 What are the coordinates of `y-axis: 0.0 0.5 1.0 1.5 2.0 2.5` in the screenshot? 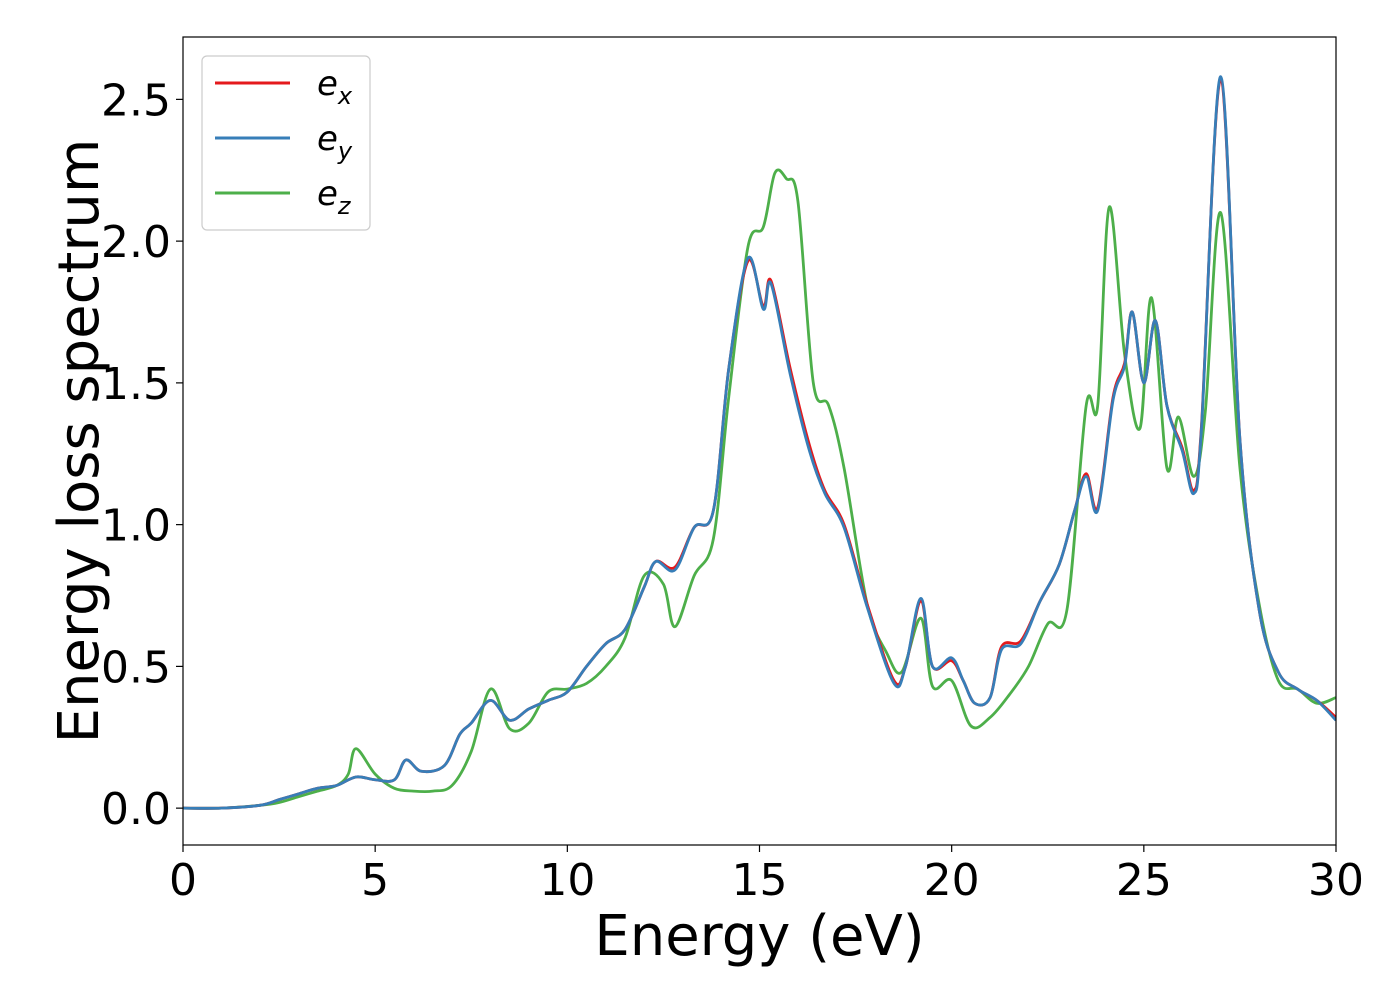 It's located at (142, 455).